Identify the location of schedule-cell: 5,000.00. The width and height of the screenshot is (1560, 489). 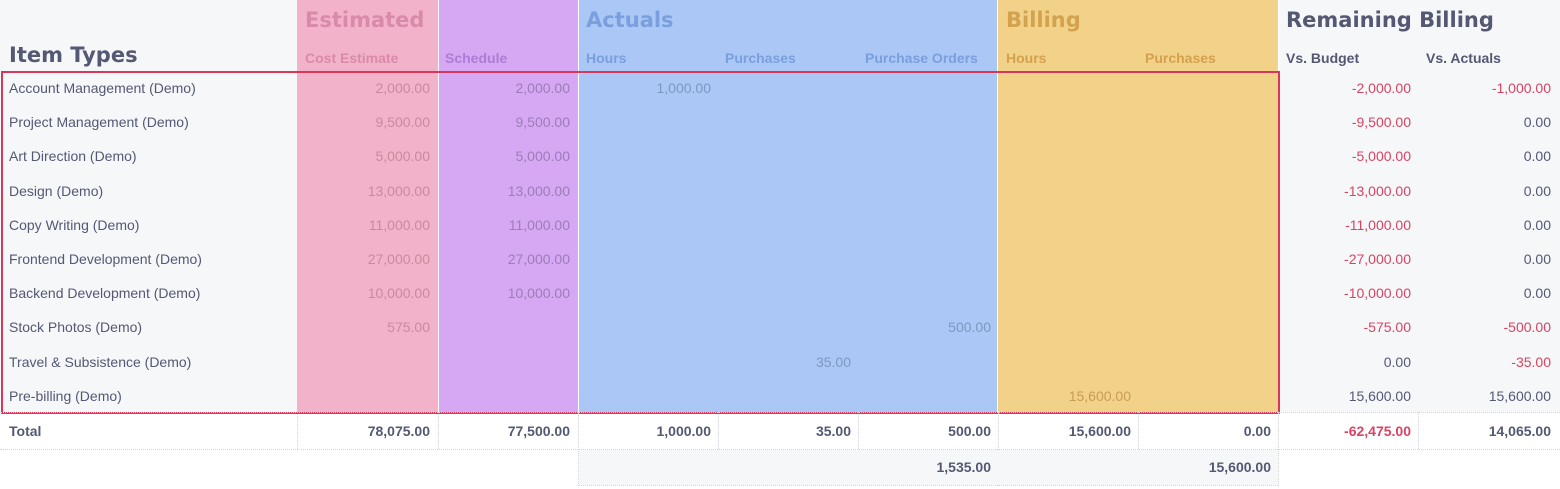
(543, 156).